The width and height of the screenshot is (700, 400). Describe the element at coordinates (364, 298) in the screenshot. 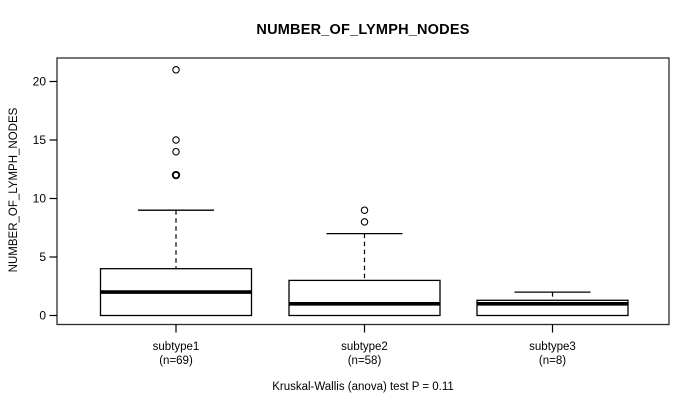

I see `box-subtype2-iqr` at that location.